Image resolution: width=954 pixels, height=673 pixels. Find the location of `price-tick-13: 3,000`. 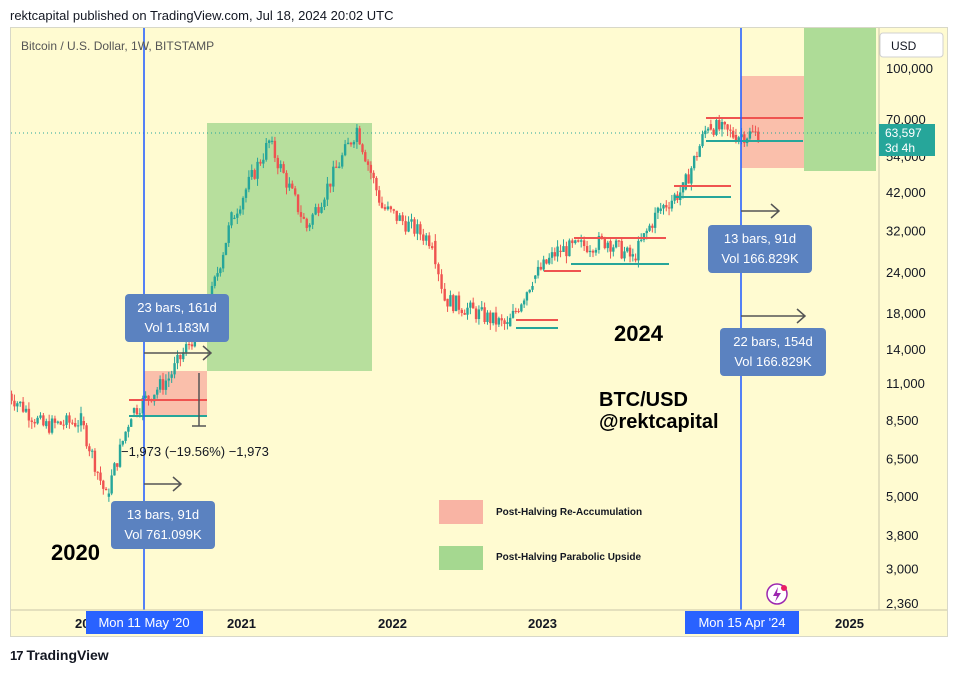

price-tick-13: 3,000 is located at coordinates (902, 569).